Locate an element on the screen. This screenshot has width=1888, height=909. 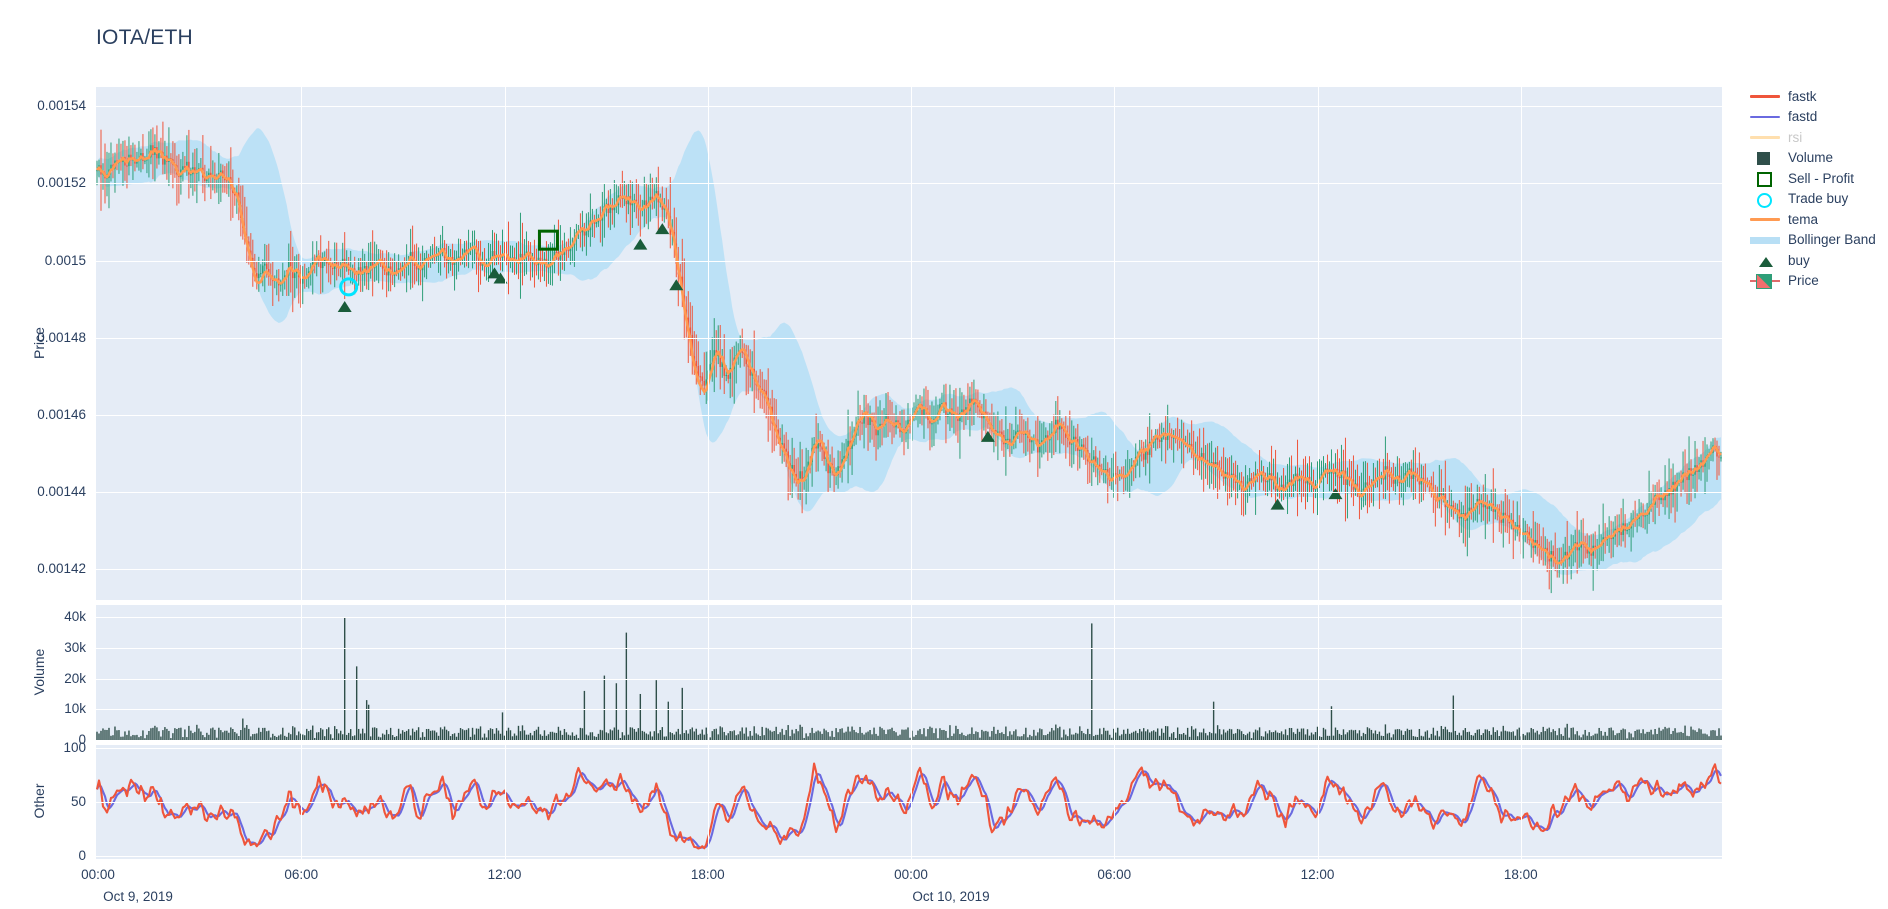
legend-item-rsi: rsi is located at coordinates (1818, 137).